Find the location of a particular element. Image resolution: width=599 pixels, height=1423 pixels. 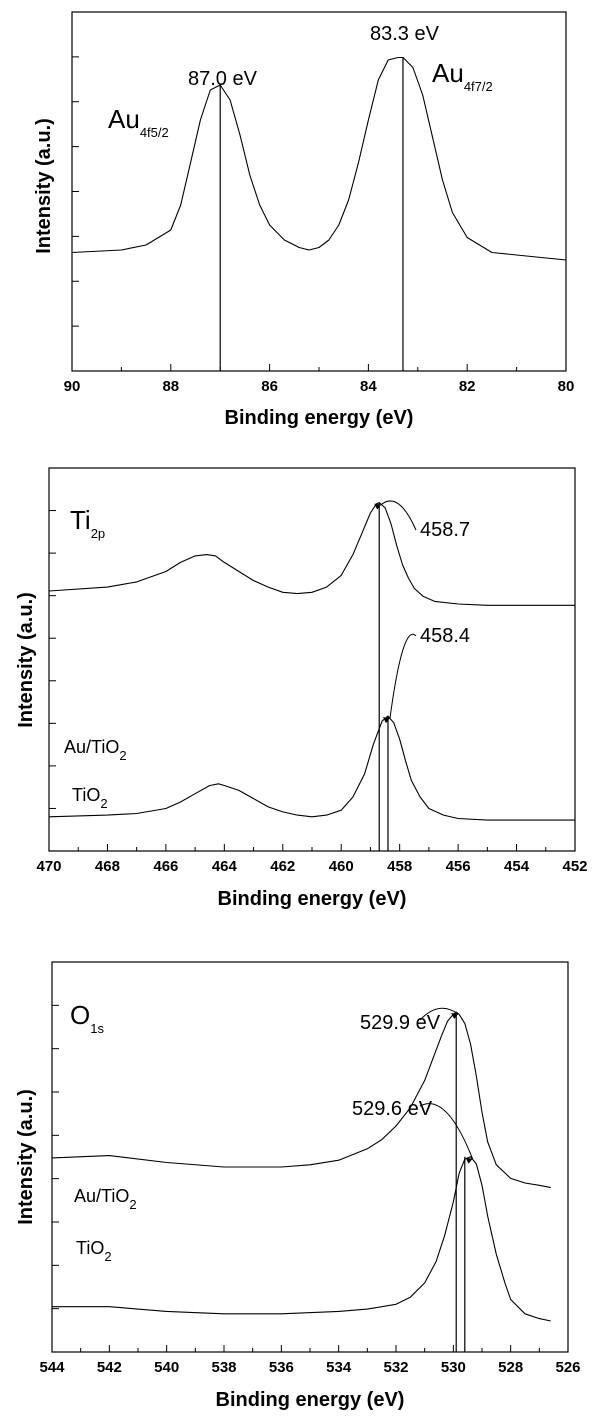

annotation-peak-2: 83.3 eV is located at coordinates (405, 34).